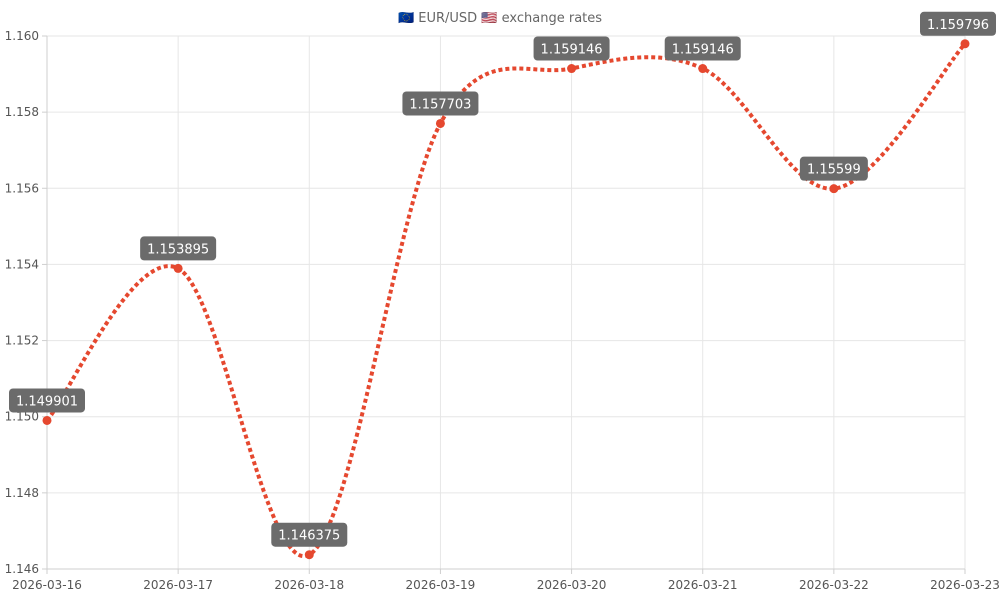 The image size is (1000, 600). Describe the element at coordinates (22, 341) in the screenshot. I see `y-tick-label: 1.152` at that location.